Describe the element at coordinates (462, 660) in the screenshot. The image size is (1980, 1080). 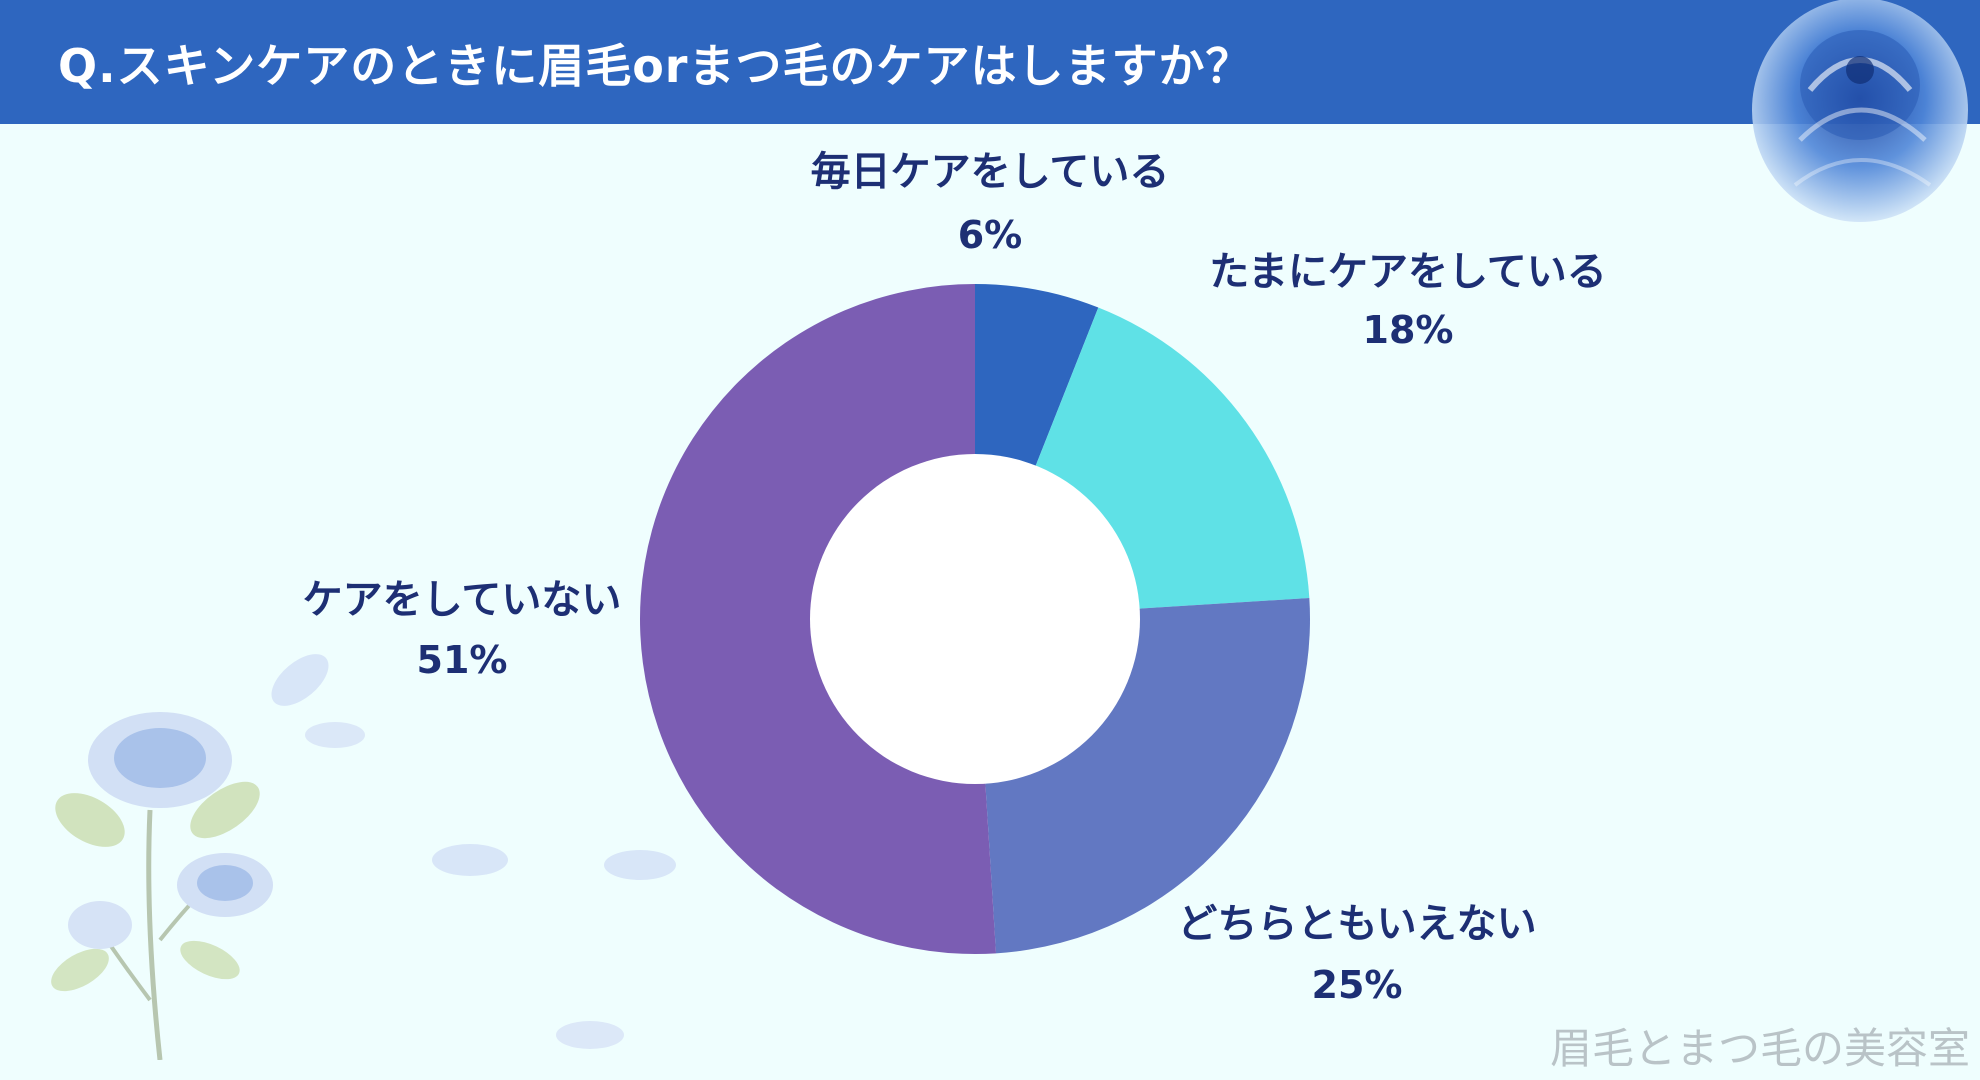
I see `slice-value-none: 51%` at that location.